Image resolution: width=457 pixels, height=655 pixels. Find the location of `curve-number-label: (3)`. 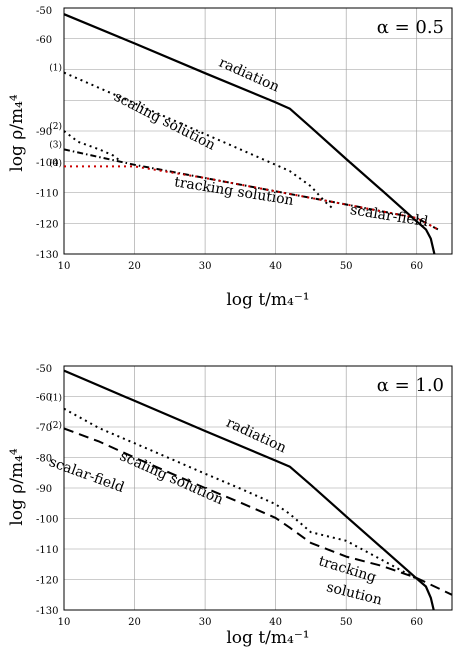

curve-number-label: (3) is located at coordinates (55, 144).